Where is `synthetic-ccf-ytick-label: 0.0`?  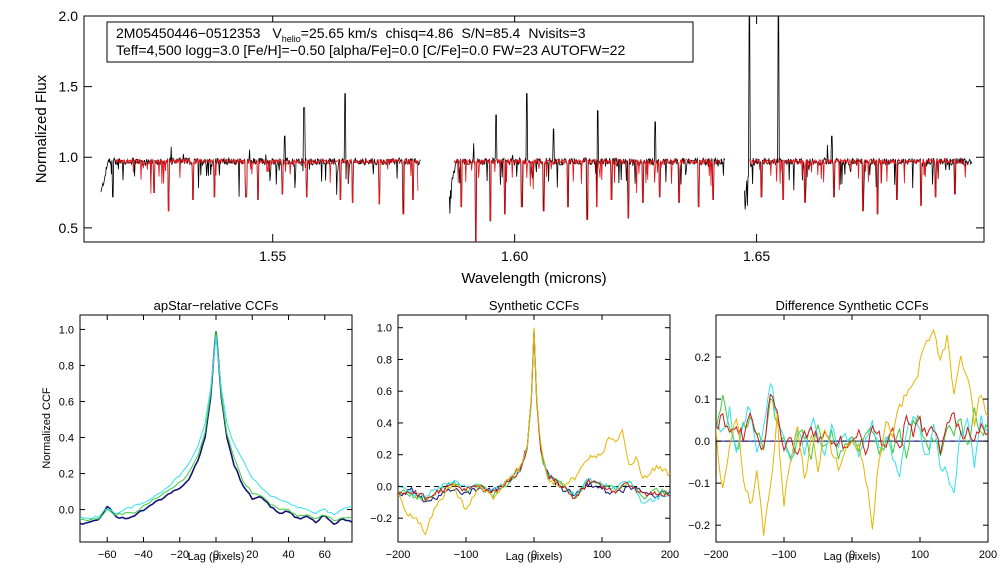 synthetic-ccf-ytick-label: 0.0 is located at coordinates (384, 487).